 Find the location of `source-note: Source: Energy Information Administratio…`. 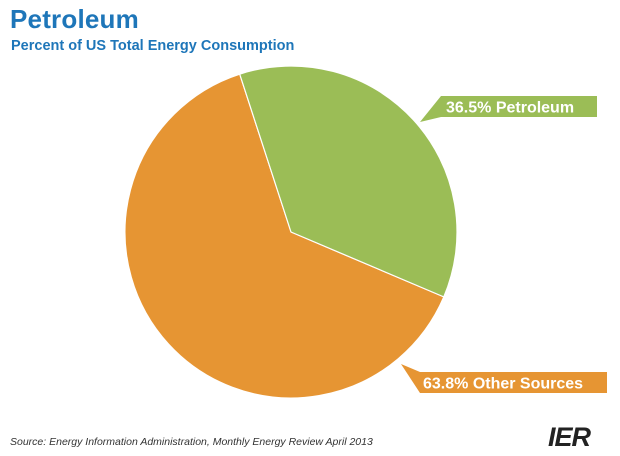

source-note: Source: Energy Information Administratio… is located at coordinates (191, 442).